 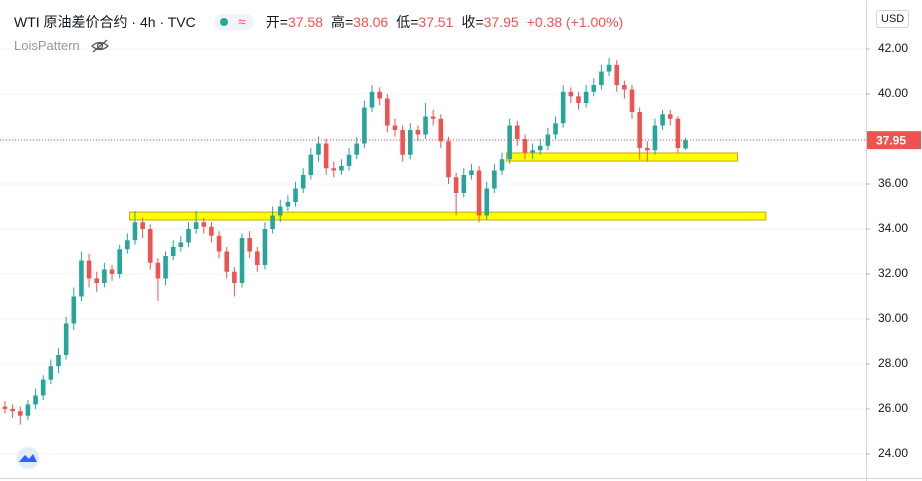 I want to click on legend-label: 开=, so click(x=276, y=22).